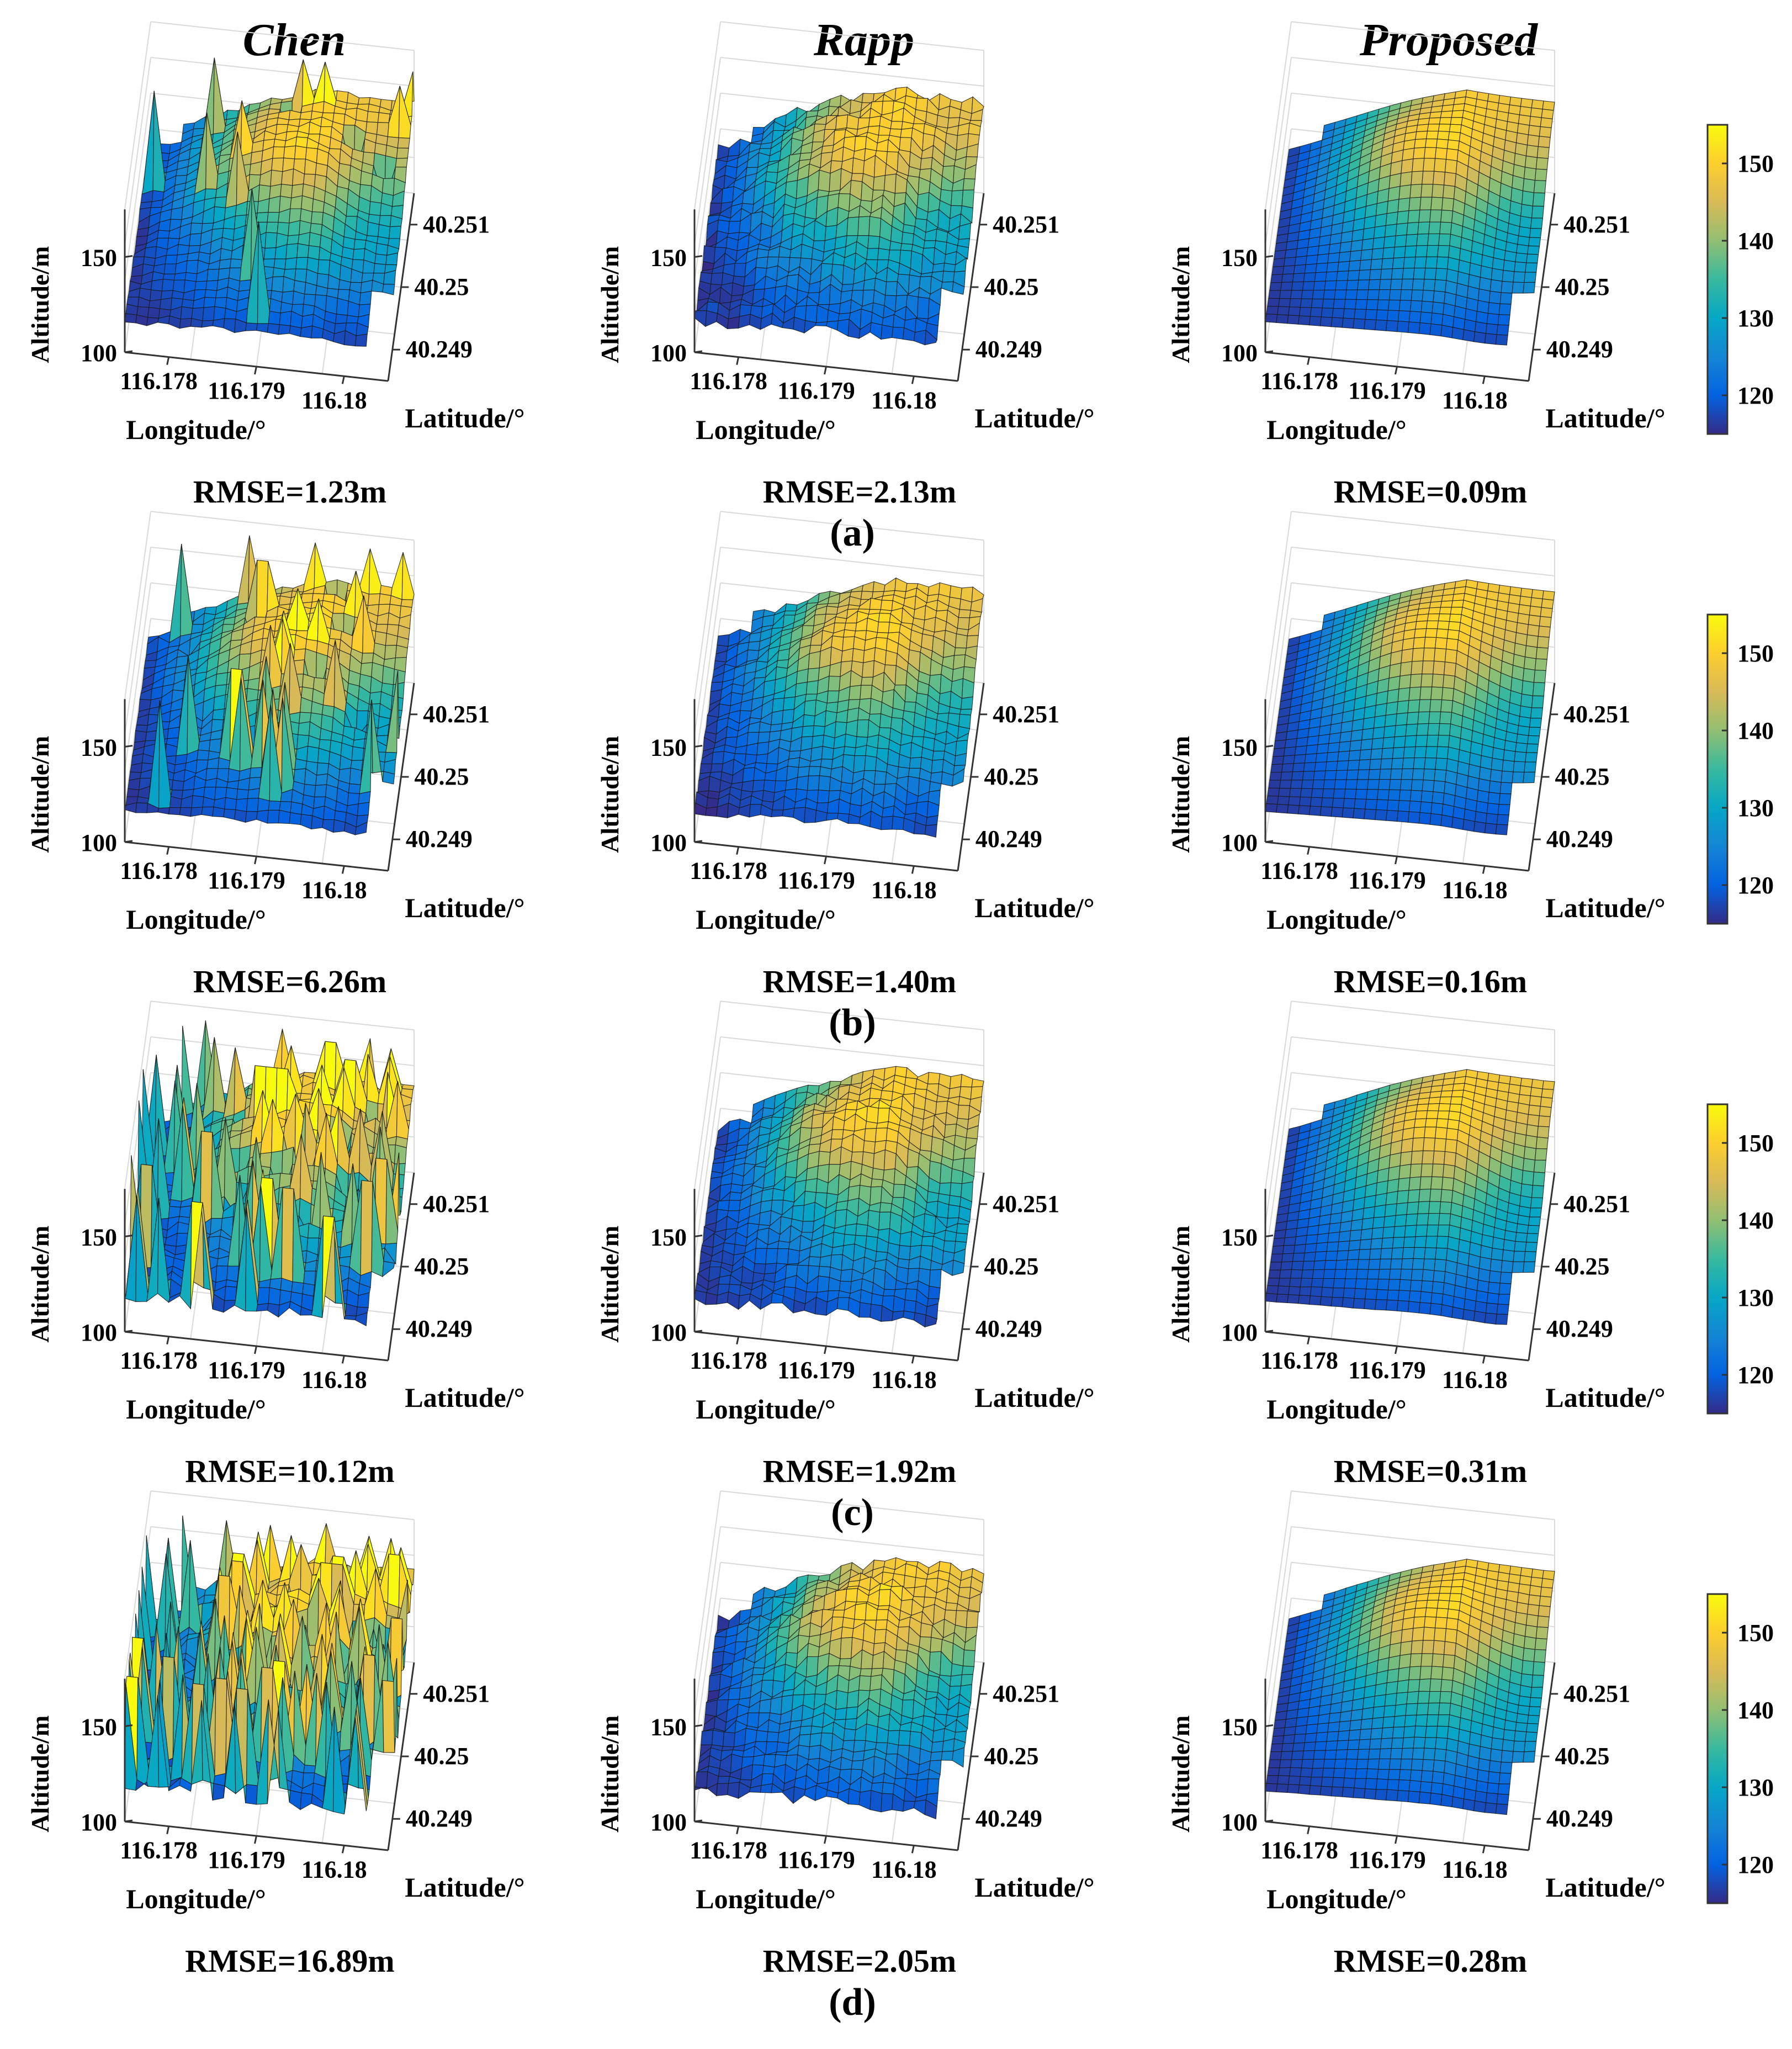 This screenshot has width=1792, height=2049. Describe the element at coordinates (1008, 839) in the screenshot. I see `y-tick-label: 40.249` at that location.